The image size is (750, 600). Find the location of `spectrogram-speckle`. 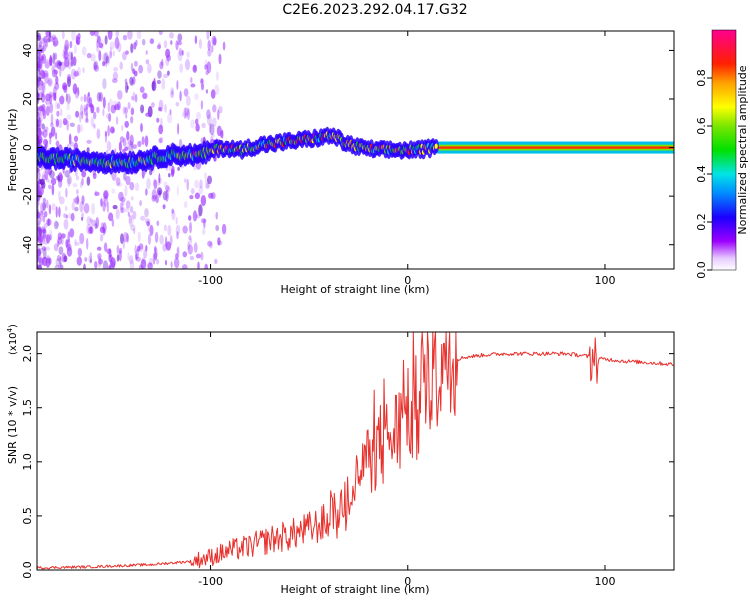

spectrogram-speckle is located at coordinates (132, 150).